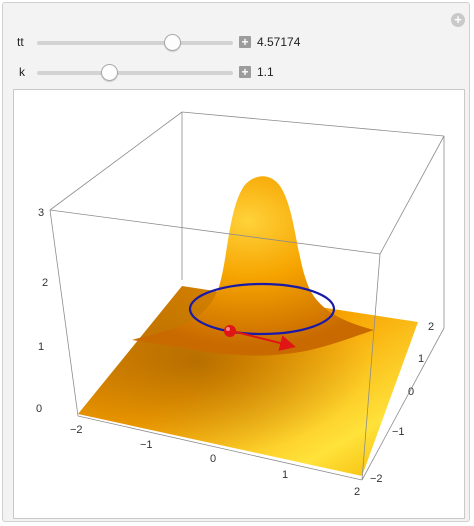 The height and width of the screenshot is (526, 474). What do you see at coordinates (431, 327) in the screenshot?
I see `y-tick-label: 2` at bounding box center [431, 327].